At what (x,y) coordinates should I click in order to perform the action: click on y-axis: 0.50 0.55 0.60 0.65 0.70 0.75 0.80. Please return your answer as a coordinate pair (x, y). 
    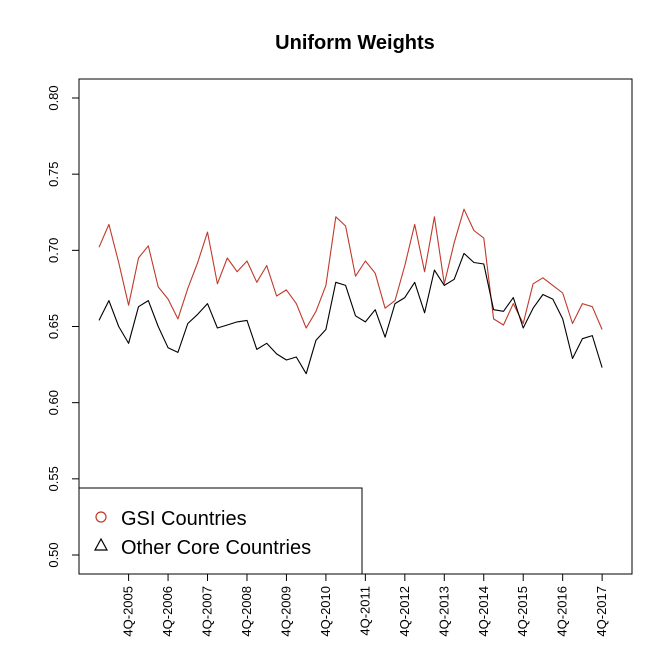
    Looking at the image, I should click on (63, 326).